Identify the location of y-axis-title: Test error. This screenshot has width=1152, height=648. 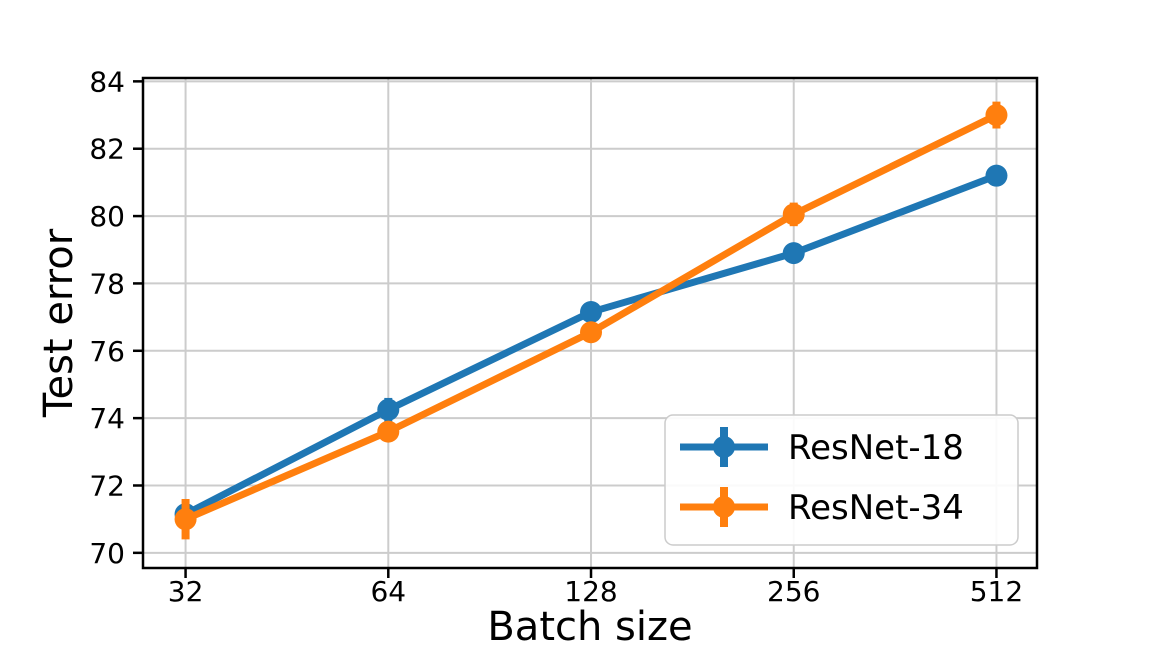
(59, 323).